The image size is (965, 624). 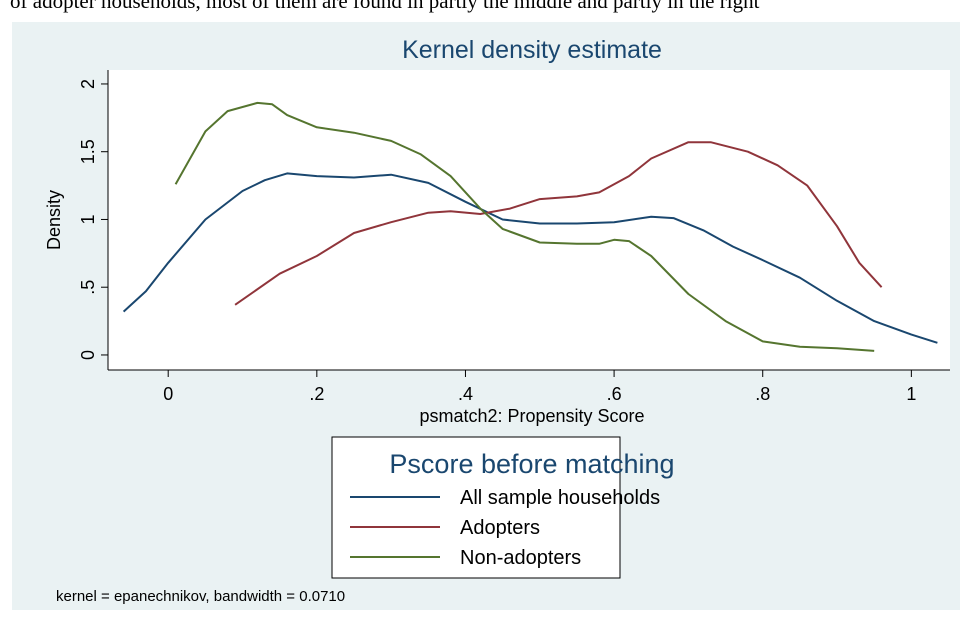 What do you see at coordinates (316, 394) in the screenshot?
I see `x-tick-label: .2` at bounding box center [316, 394].